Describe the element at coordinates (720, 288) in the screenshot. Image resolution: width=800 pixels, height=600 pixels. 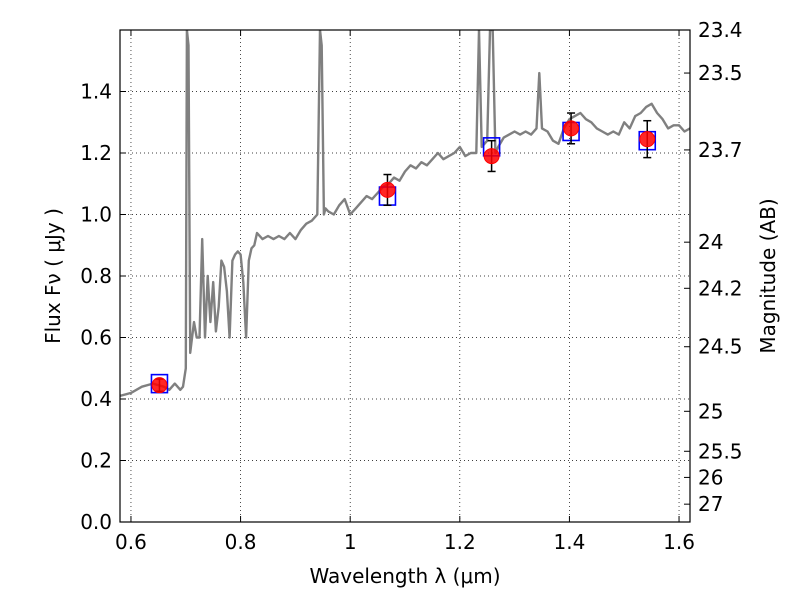
I see `right-tick-label: 24.2` at that location.